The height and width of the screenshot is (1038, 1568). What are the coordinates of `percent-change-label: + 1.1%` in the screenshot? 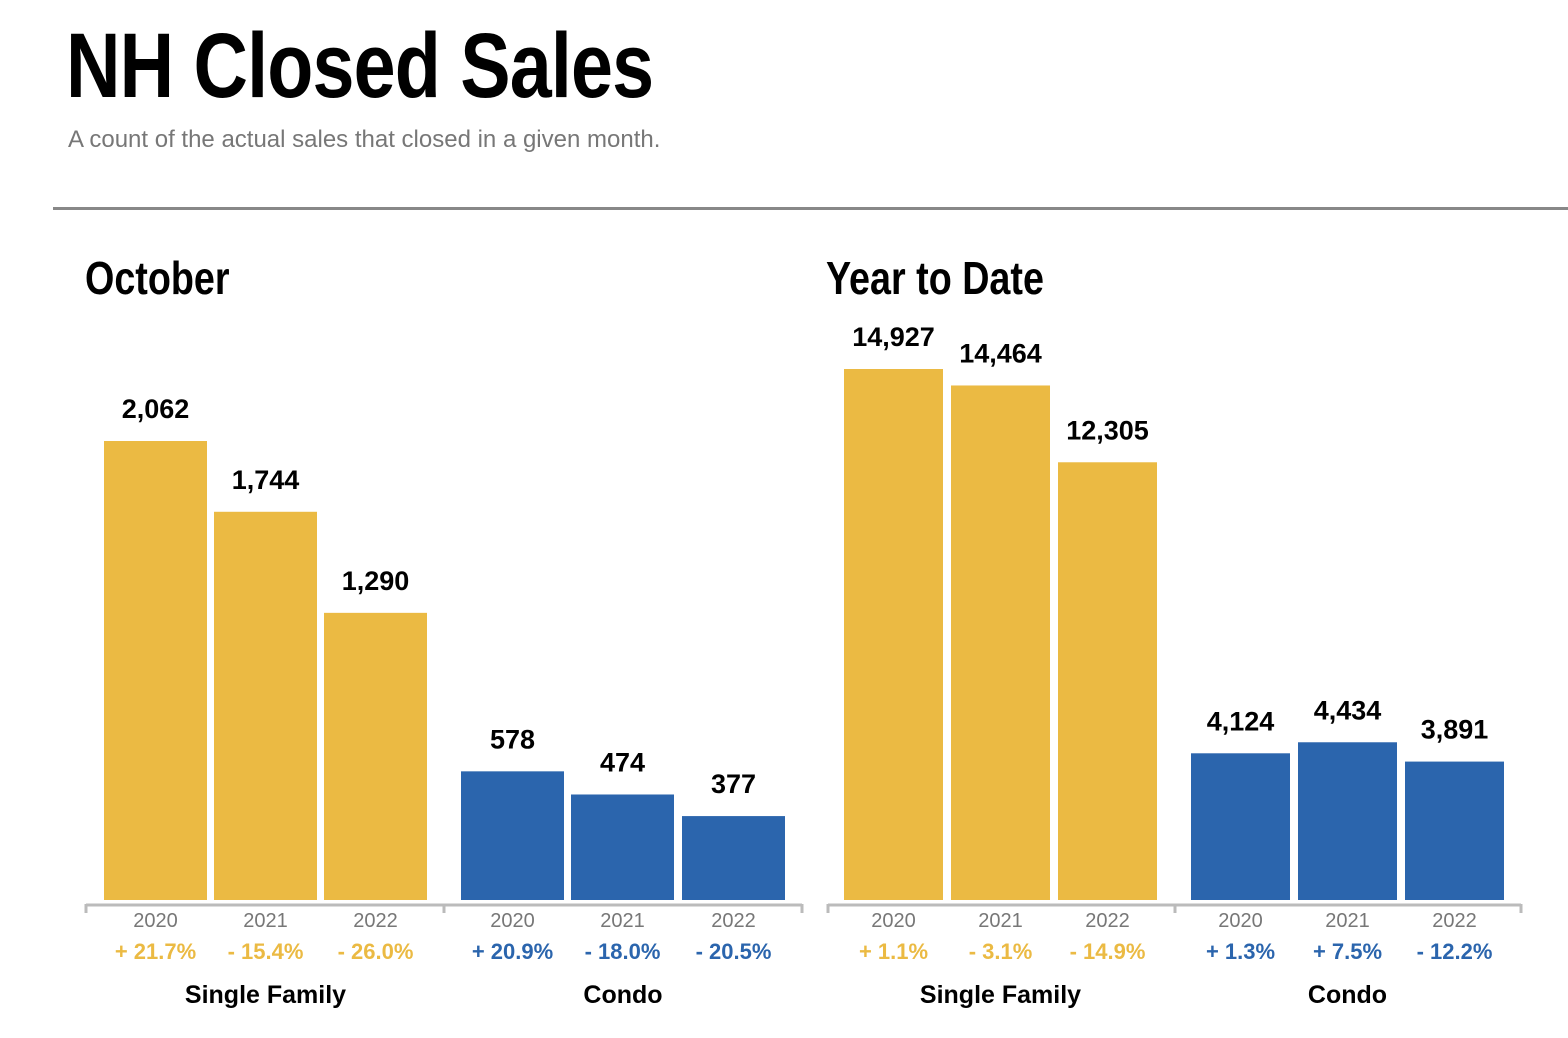 It's located at (893, 951).